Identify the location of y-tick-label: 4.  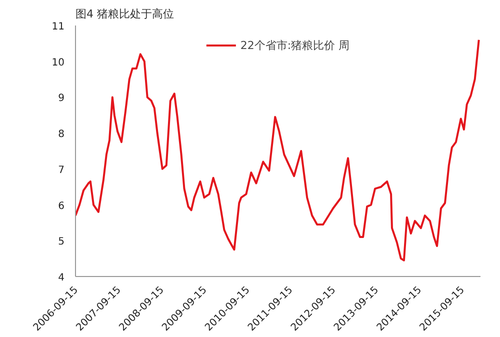
(61, 278).